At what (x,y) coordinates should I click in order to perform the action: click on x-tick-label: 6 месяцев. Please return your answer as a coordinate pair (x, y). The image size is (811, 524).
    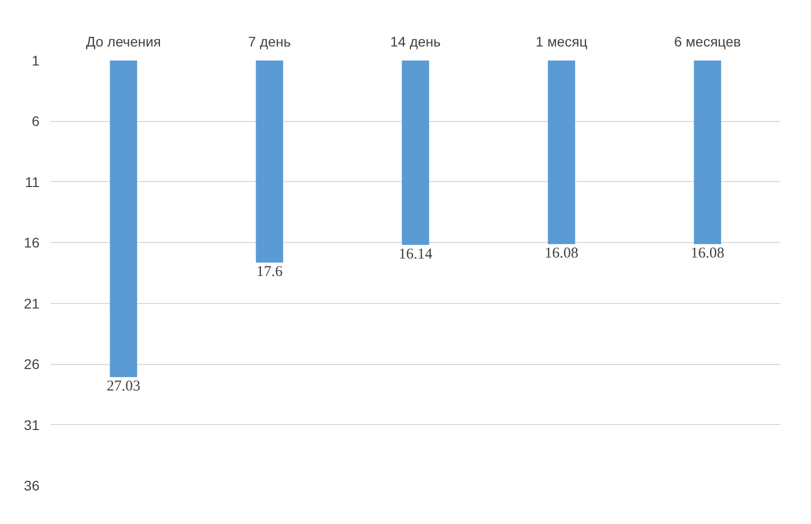
    Looking at the image, I should click on (707, 42).